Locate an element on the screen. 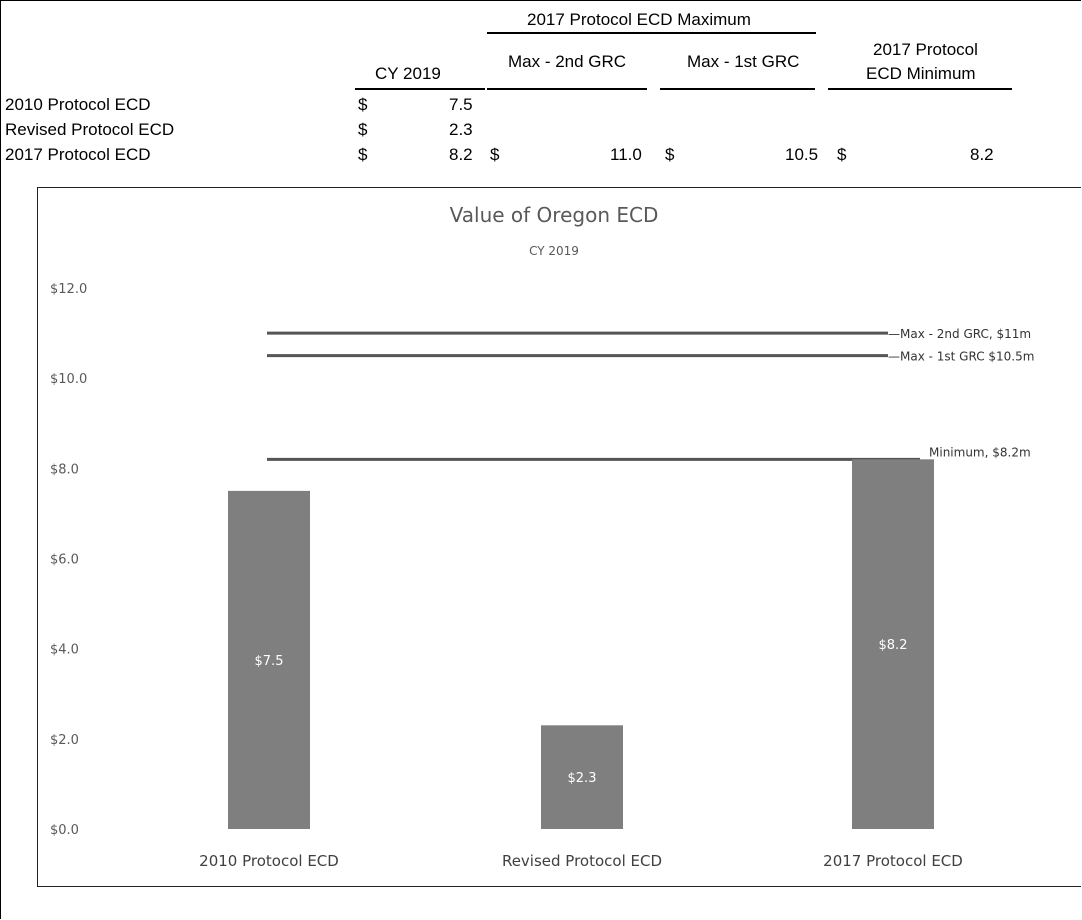  row-value-2010-cy: 7.5 is located at coordinates (461, 104).